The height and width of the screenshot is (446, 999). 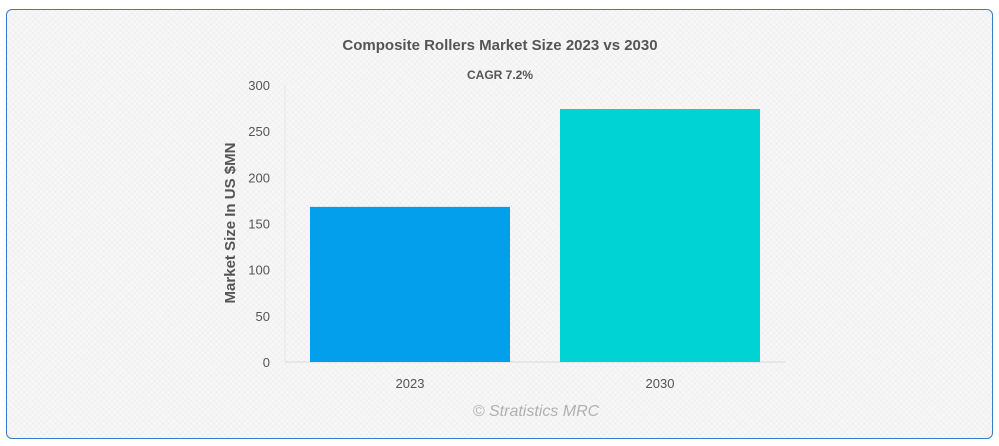 I want to click on x-tick-label: 2023, so click(x=410, y=383).